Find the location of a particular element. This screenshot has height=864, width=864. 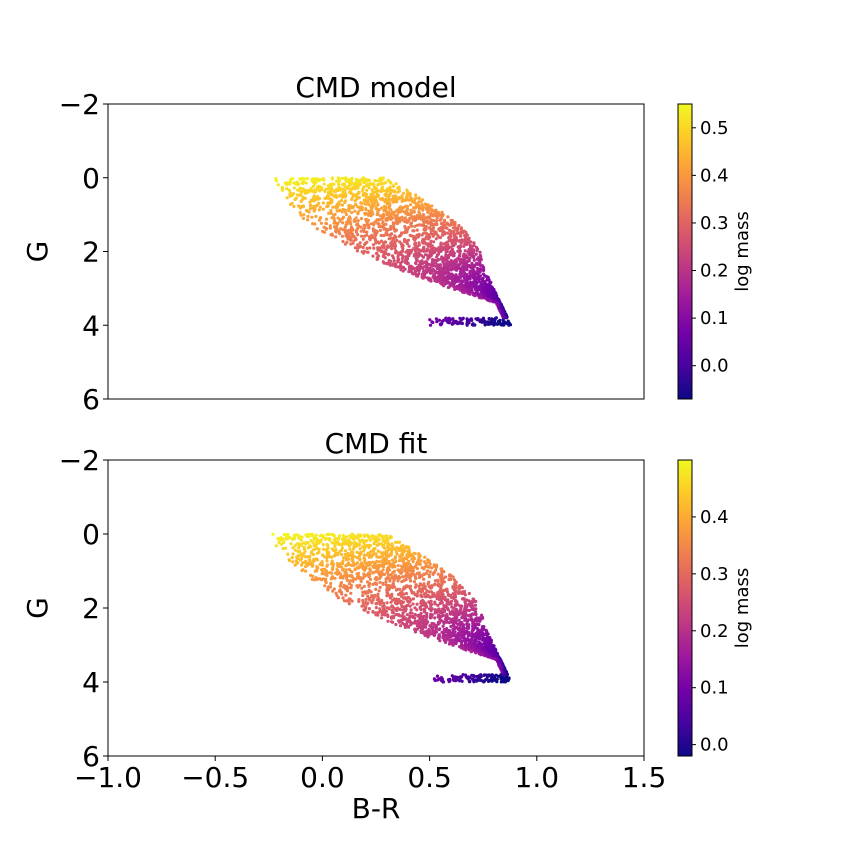

colorbar-tick-label: 0.1 is located at coordinates (714, 318).